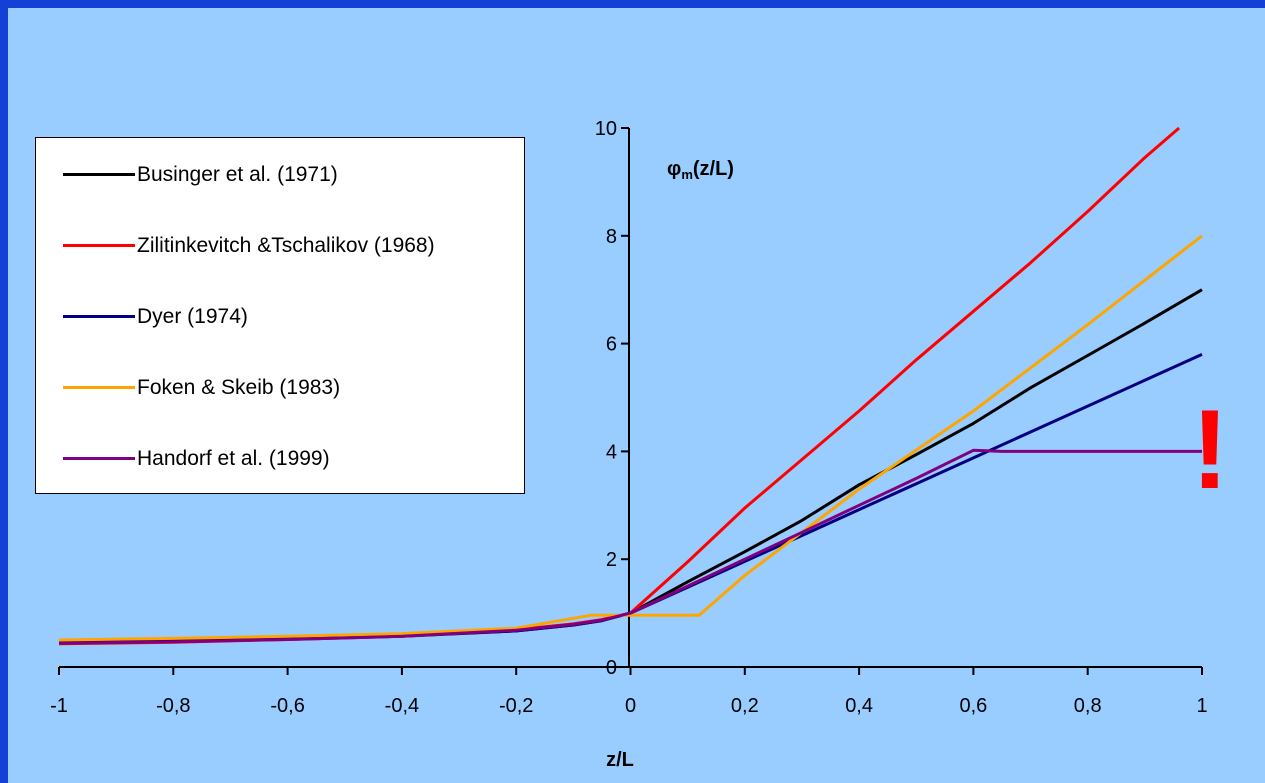 The width and height of the screenshot is (1265, 783). What do you see at coordinates (1201, 706) in the screenshot?
I see `x-tick-label: 1` at bounding box center [1201, 706].